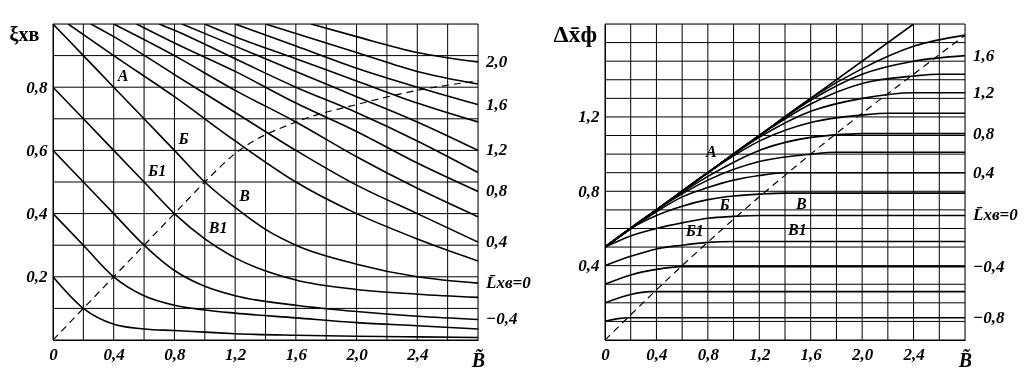 This screenshot has height=369, width=1024. Describe the element at coordinates (122, 76) in the screenshot. I see `annotation: А` at that location.